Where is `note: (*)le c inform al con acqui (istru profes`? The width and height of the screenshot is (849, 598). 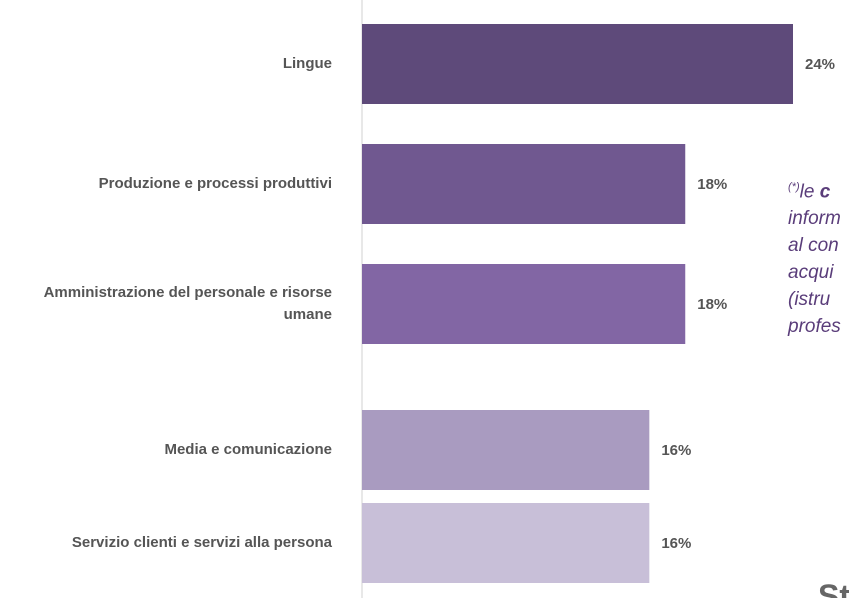
note: (*)le c inform al con acqui (istru profes is located at coordinates (814, 257).